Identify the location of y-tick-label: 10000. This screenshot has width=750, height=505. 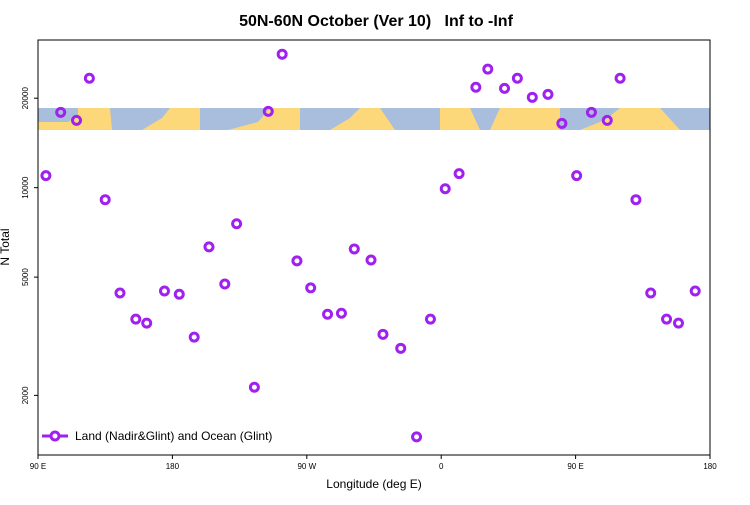
(25, 187).